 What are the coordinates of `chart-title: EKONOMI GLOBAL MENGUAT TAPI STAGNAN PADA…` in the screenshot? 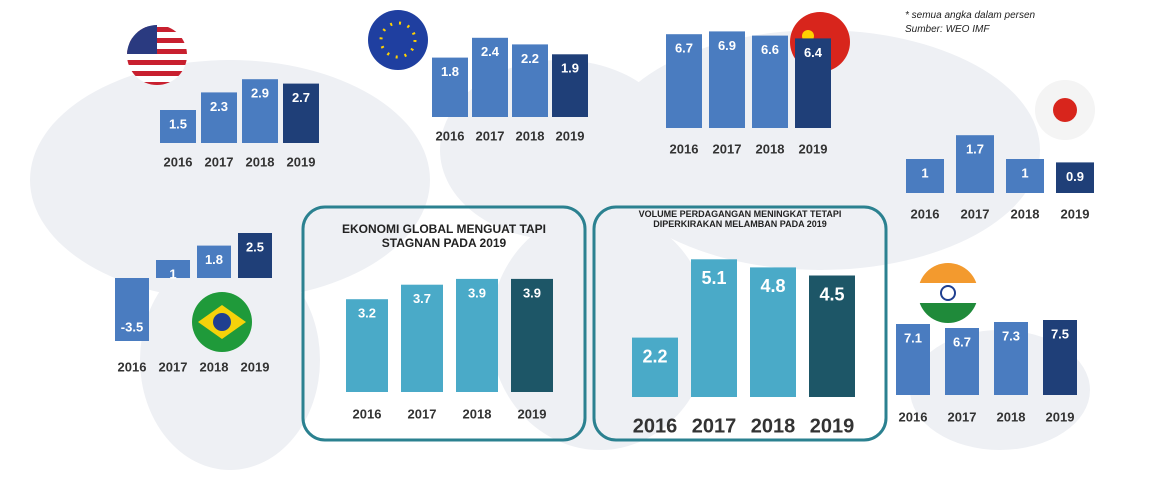 It's located at (444, 236).